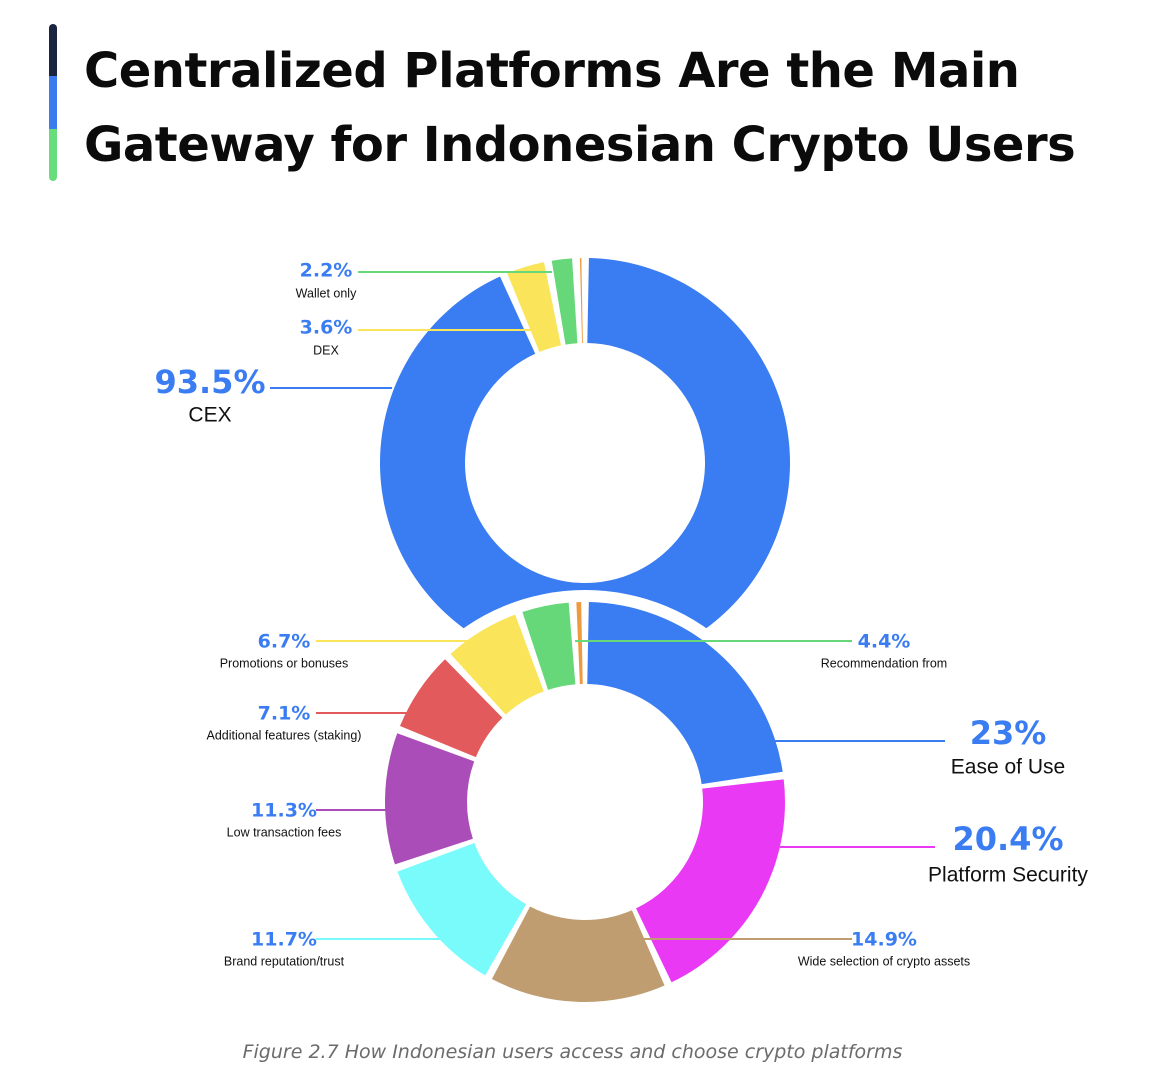  I want to click on slice-platform-security, so click(710, 881).